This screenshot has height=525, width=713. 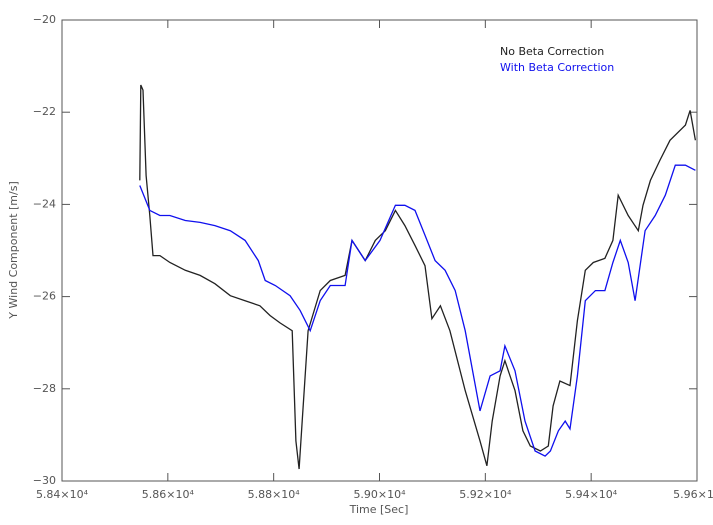 I want to click on y-tick-label: −22, so click(x=44, y=111).